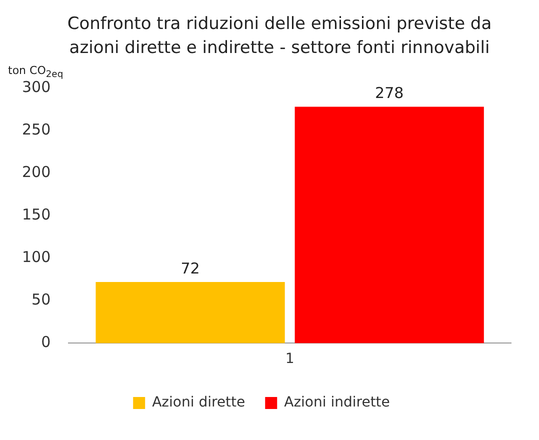 The image size is (539, 440). I want to click on x-tick-label: 1, so click(289, 359).